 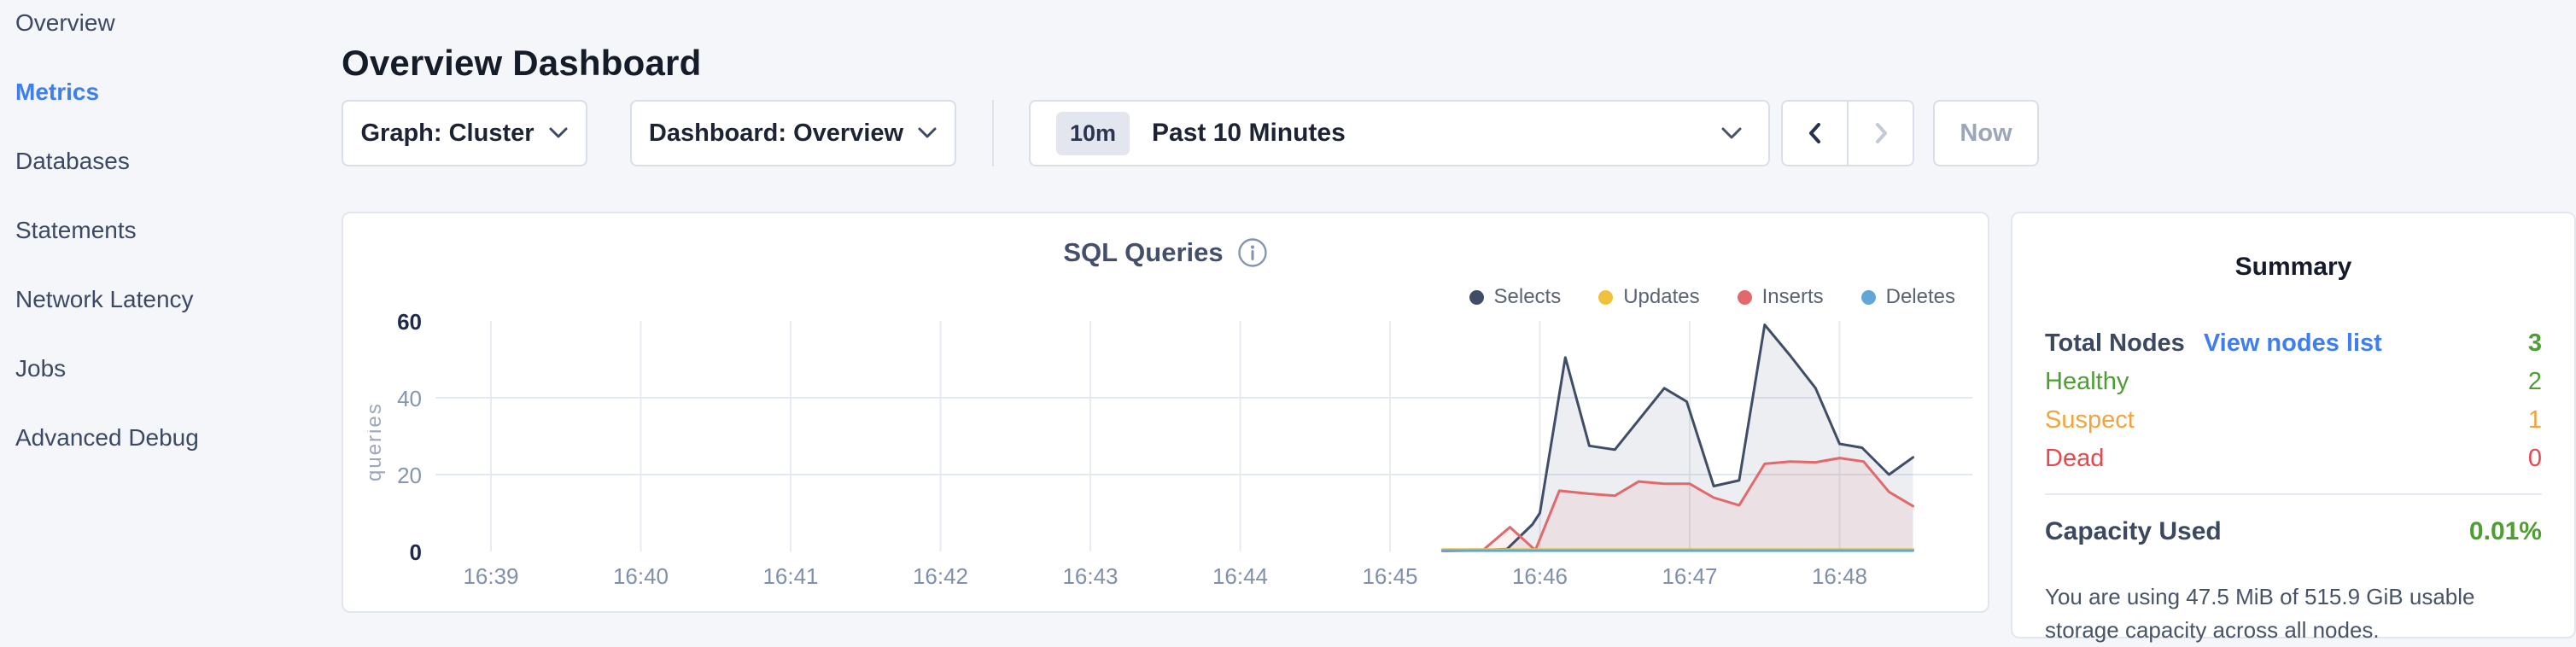 I want to click on sidebar-item-databases: Databases, so click(x=72, y=161).